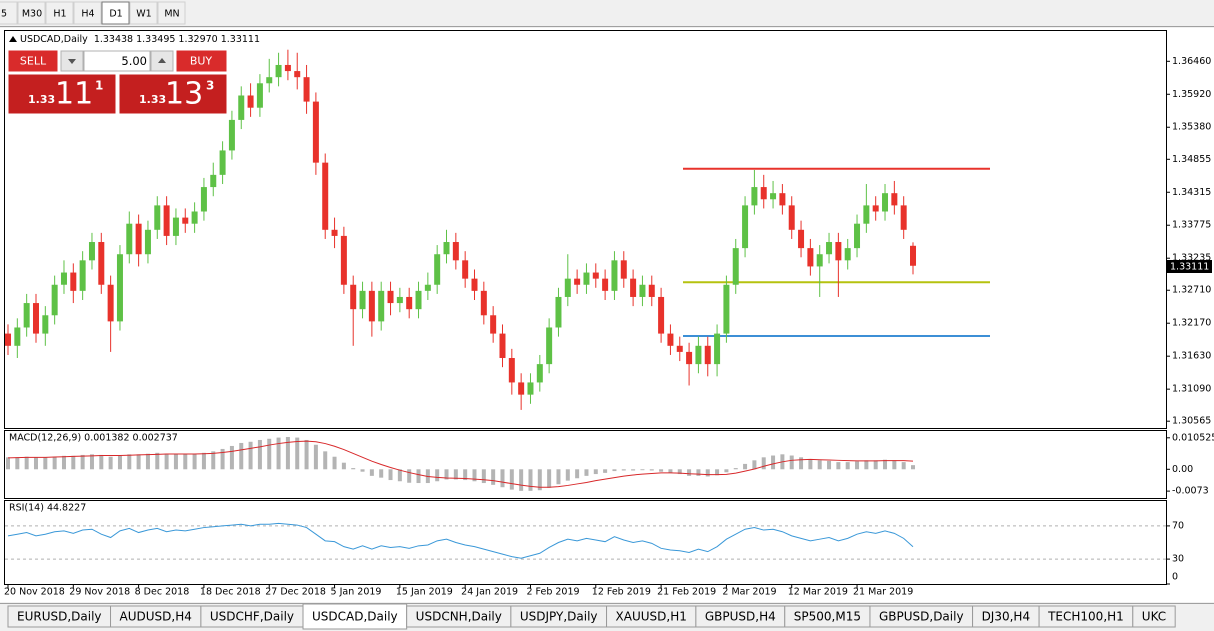 This screenshot has height=631, width=1214. I want to click on timeframe-label: M30, so click(32, 14).